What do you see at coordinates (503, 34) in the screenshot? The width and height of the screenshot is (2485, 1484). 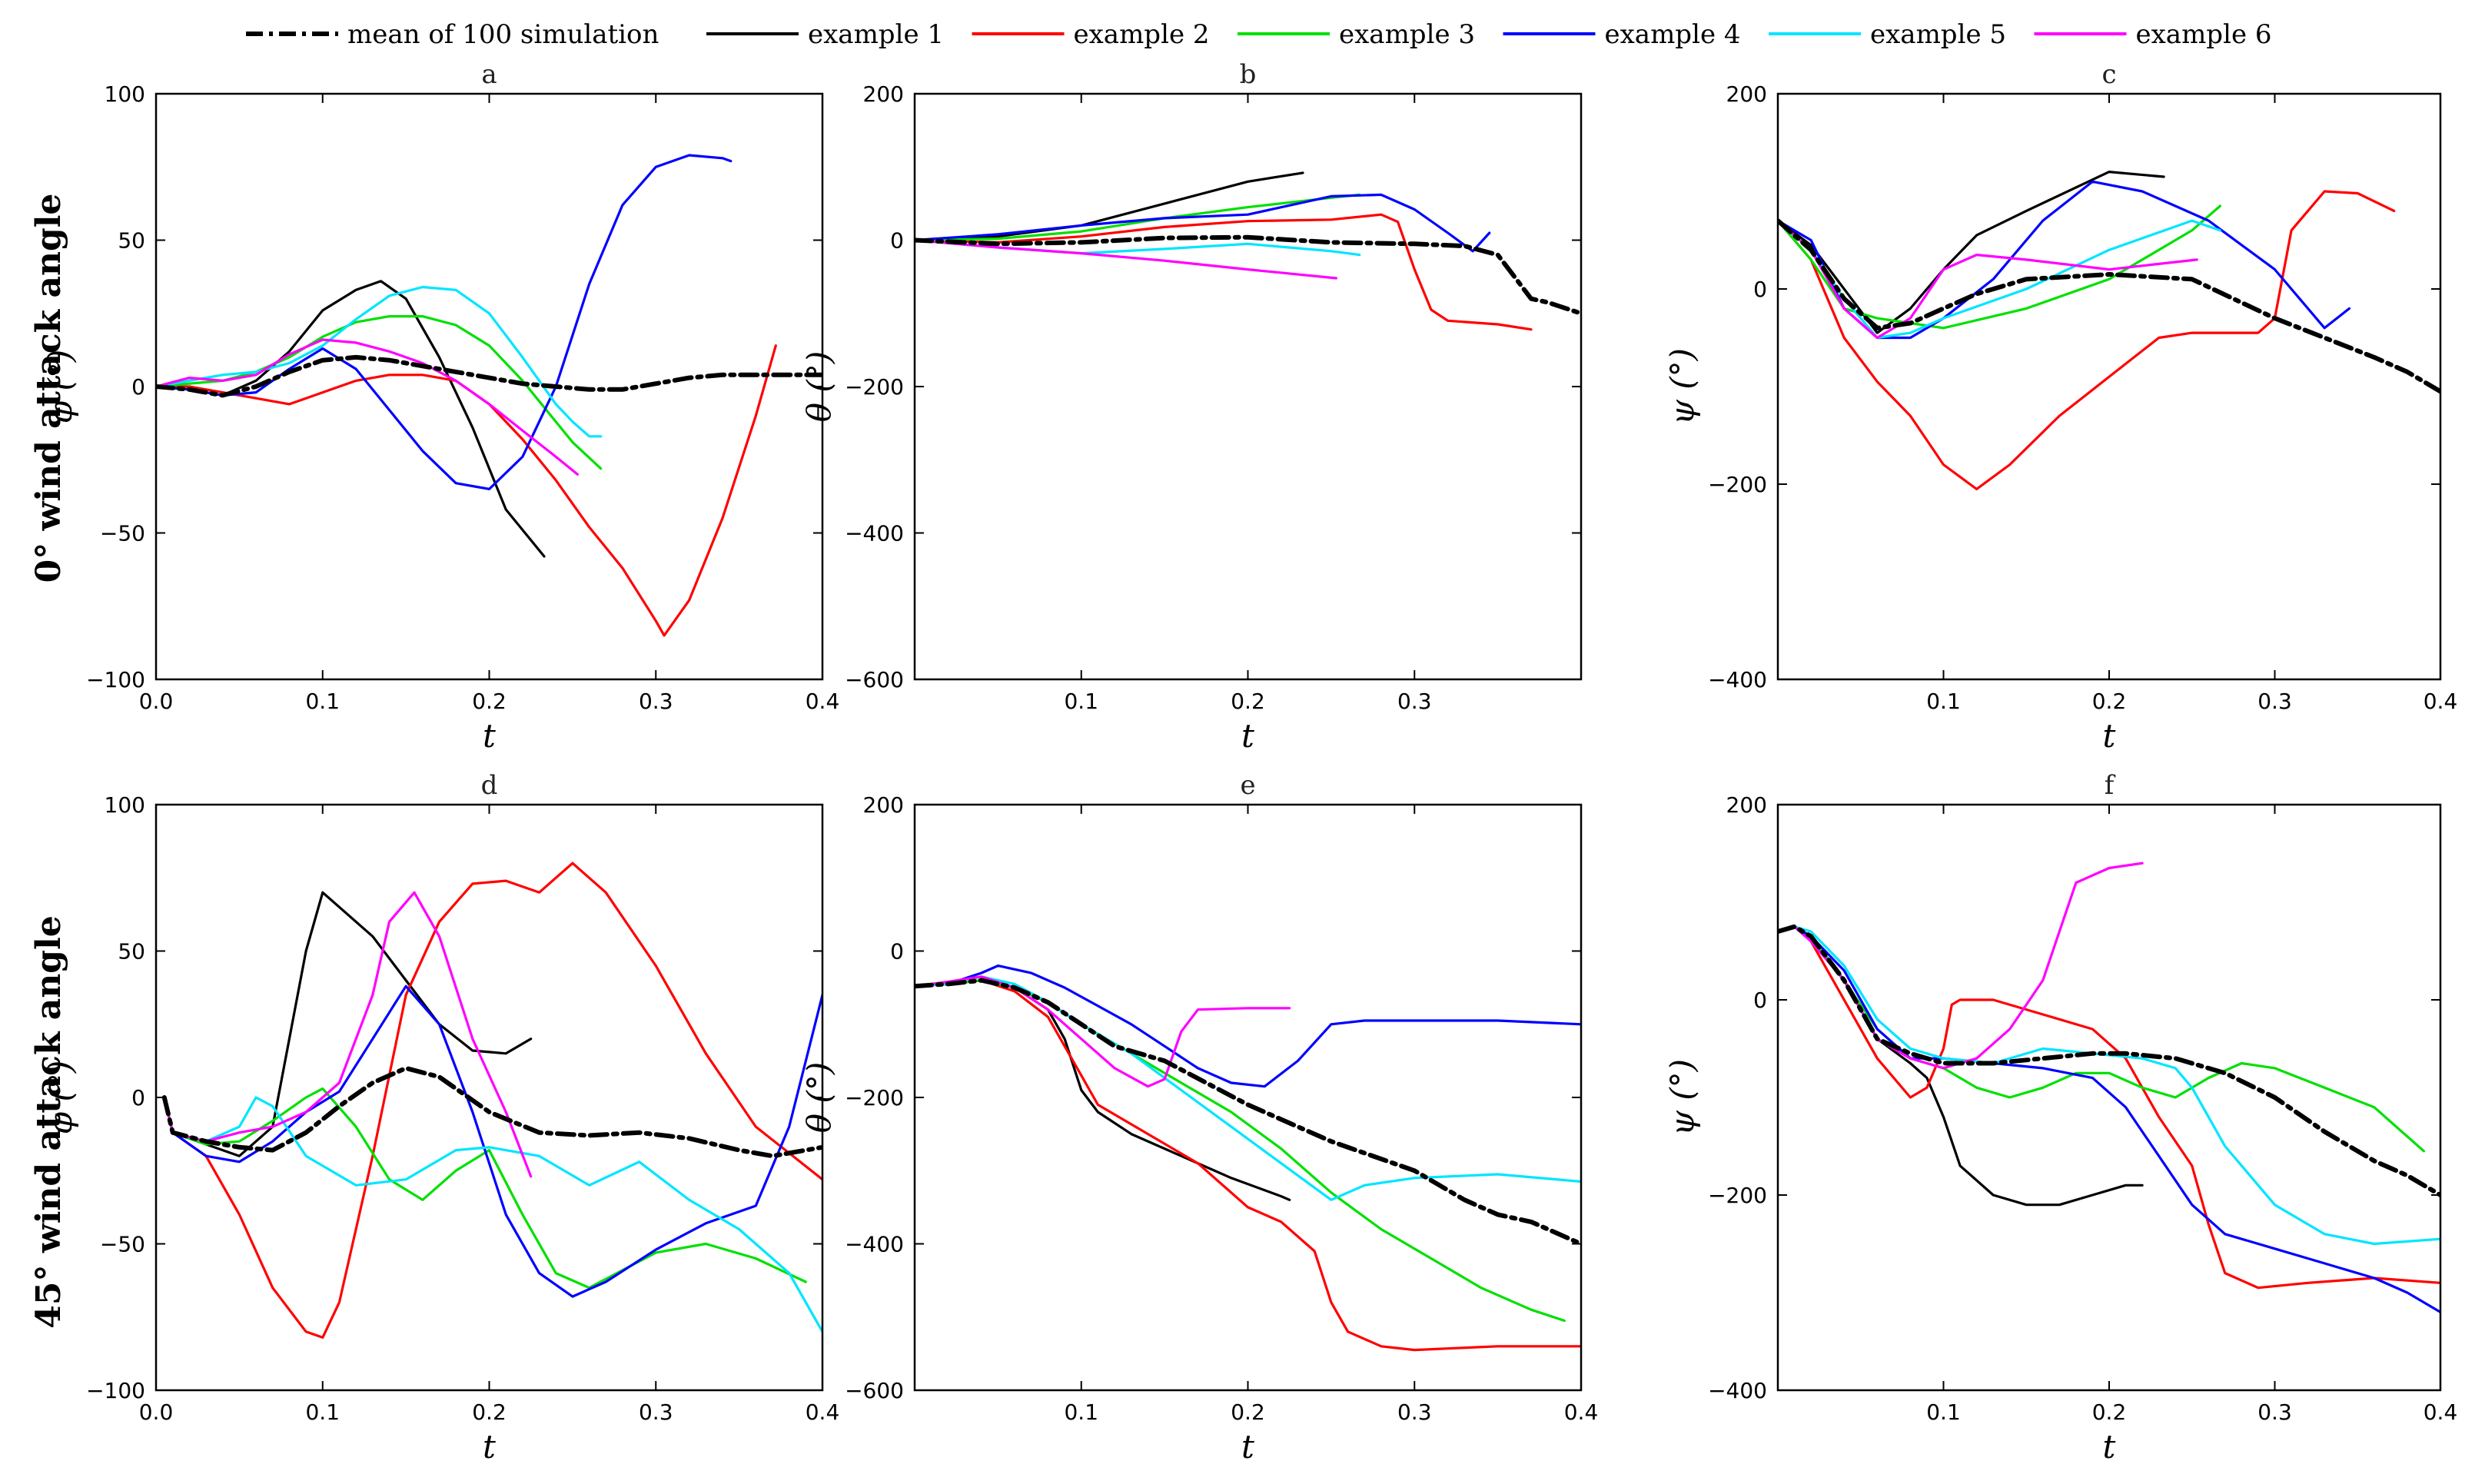 I see `legend-label: mean of 100 simulation` at bounding box center [503, 34].